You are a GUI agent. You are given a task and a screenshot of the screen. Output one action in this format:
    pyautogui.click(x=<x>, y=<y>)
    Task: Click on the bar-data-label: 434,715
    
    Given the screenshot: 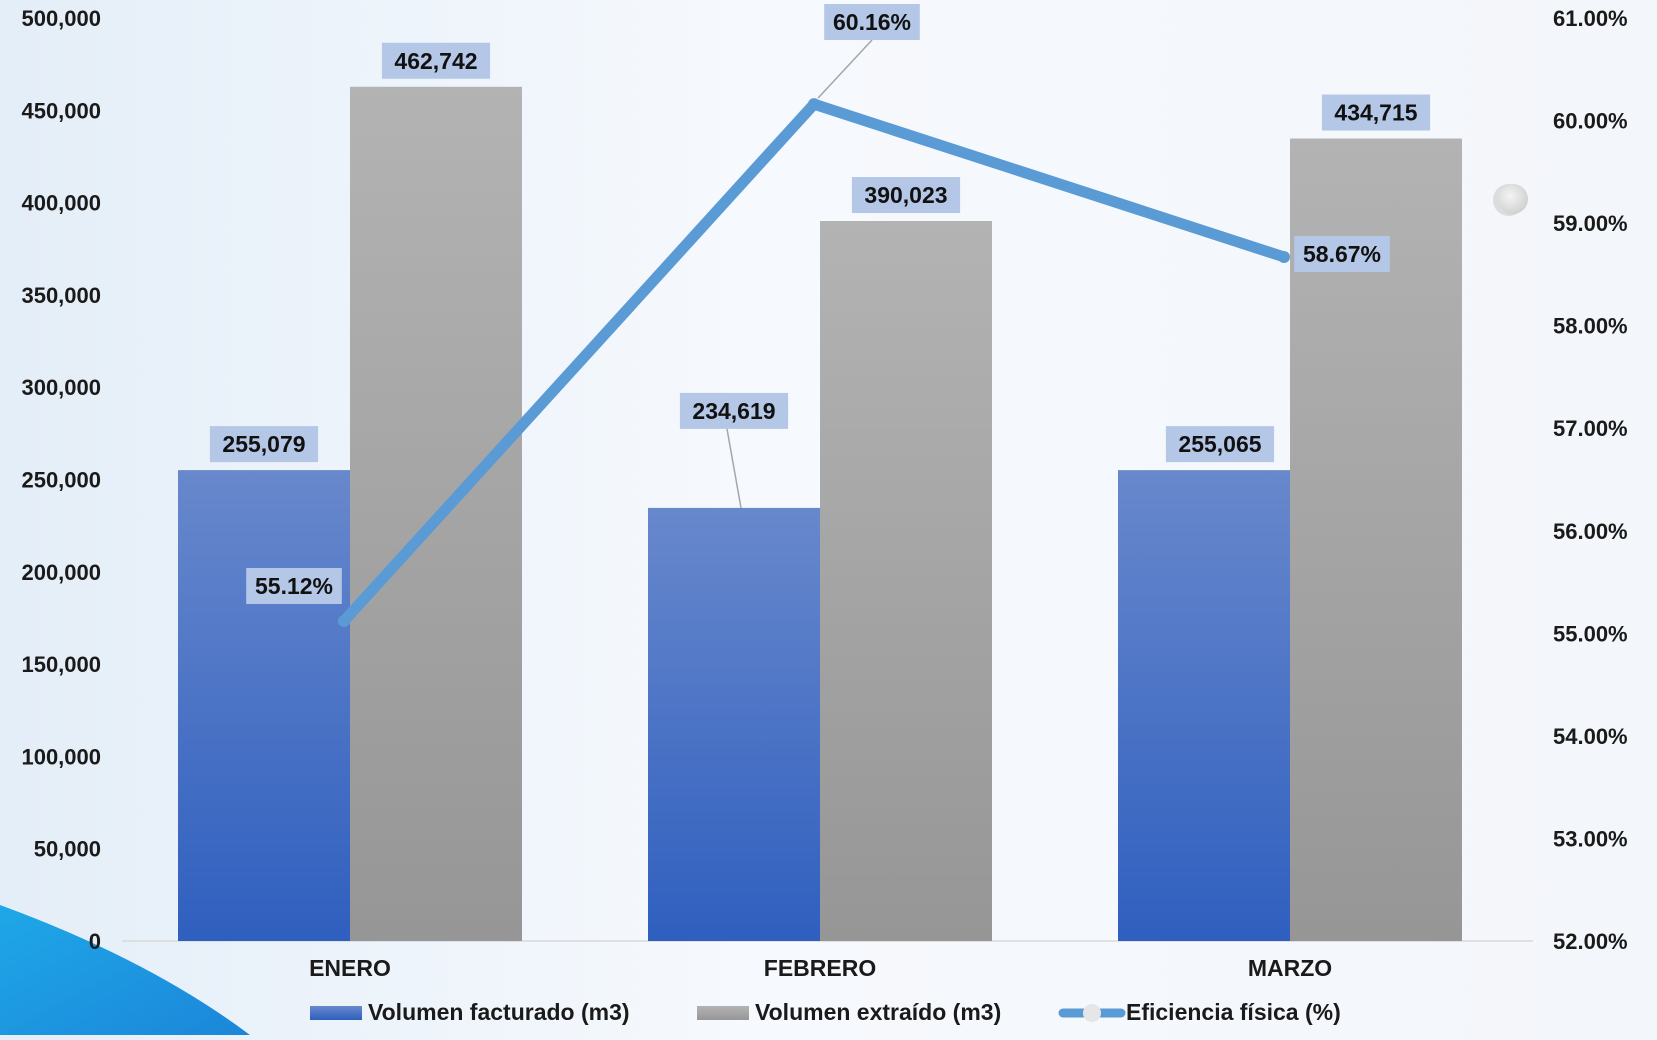 What is the action you would take?
    pyautogui.click(x=1375, y=113)
    